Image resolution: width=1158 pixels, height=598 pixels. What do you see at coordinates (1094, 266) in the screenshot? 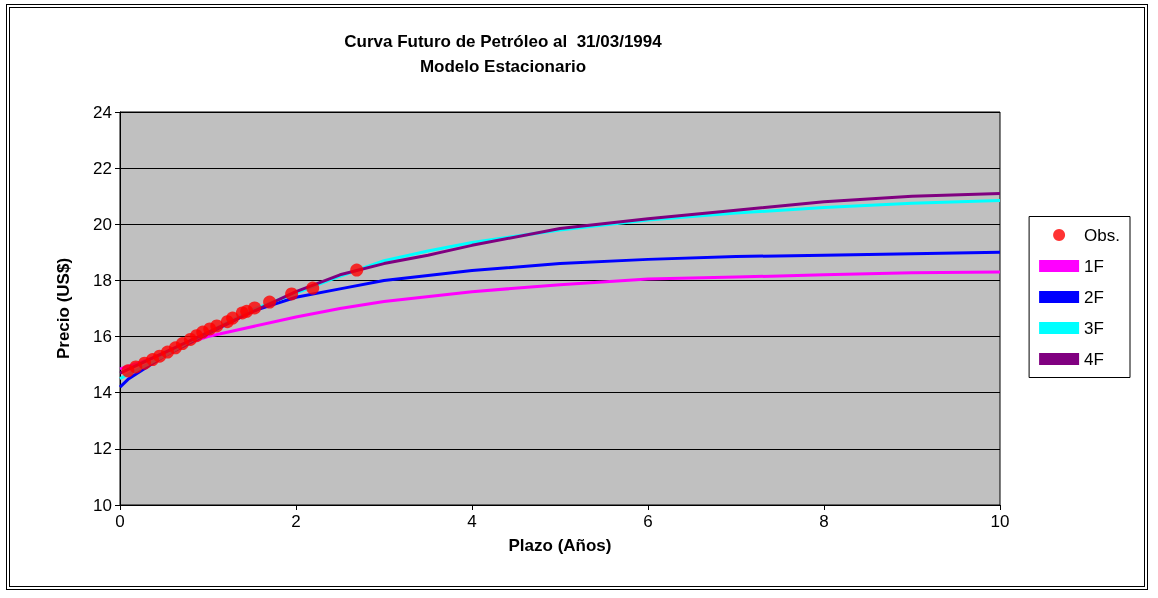
I see `legend-label: 1F` at bounding box center [1094, 266].